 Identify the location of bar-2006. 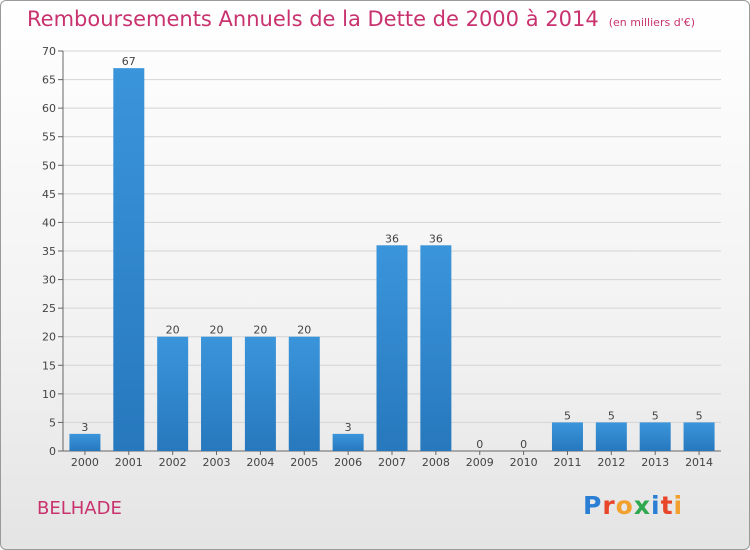
(348, 442).